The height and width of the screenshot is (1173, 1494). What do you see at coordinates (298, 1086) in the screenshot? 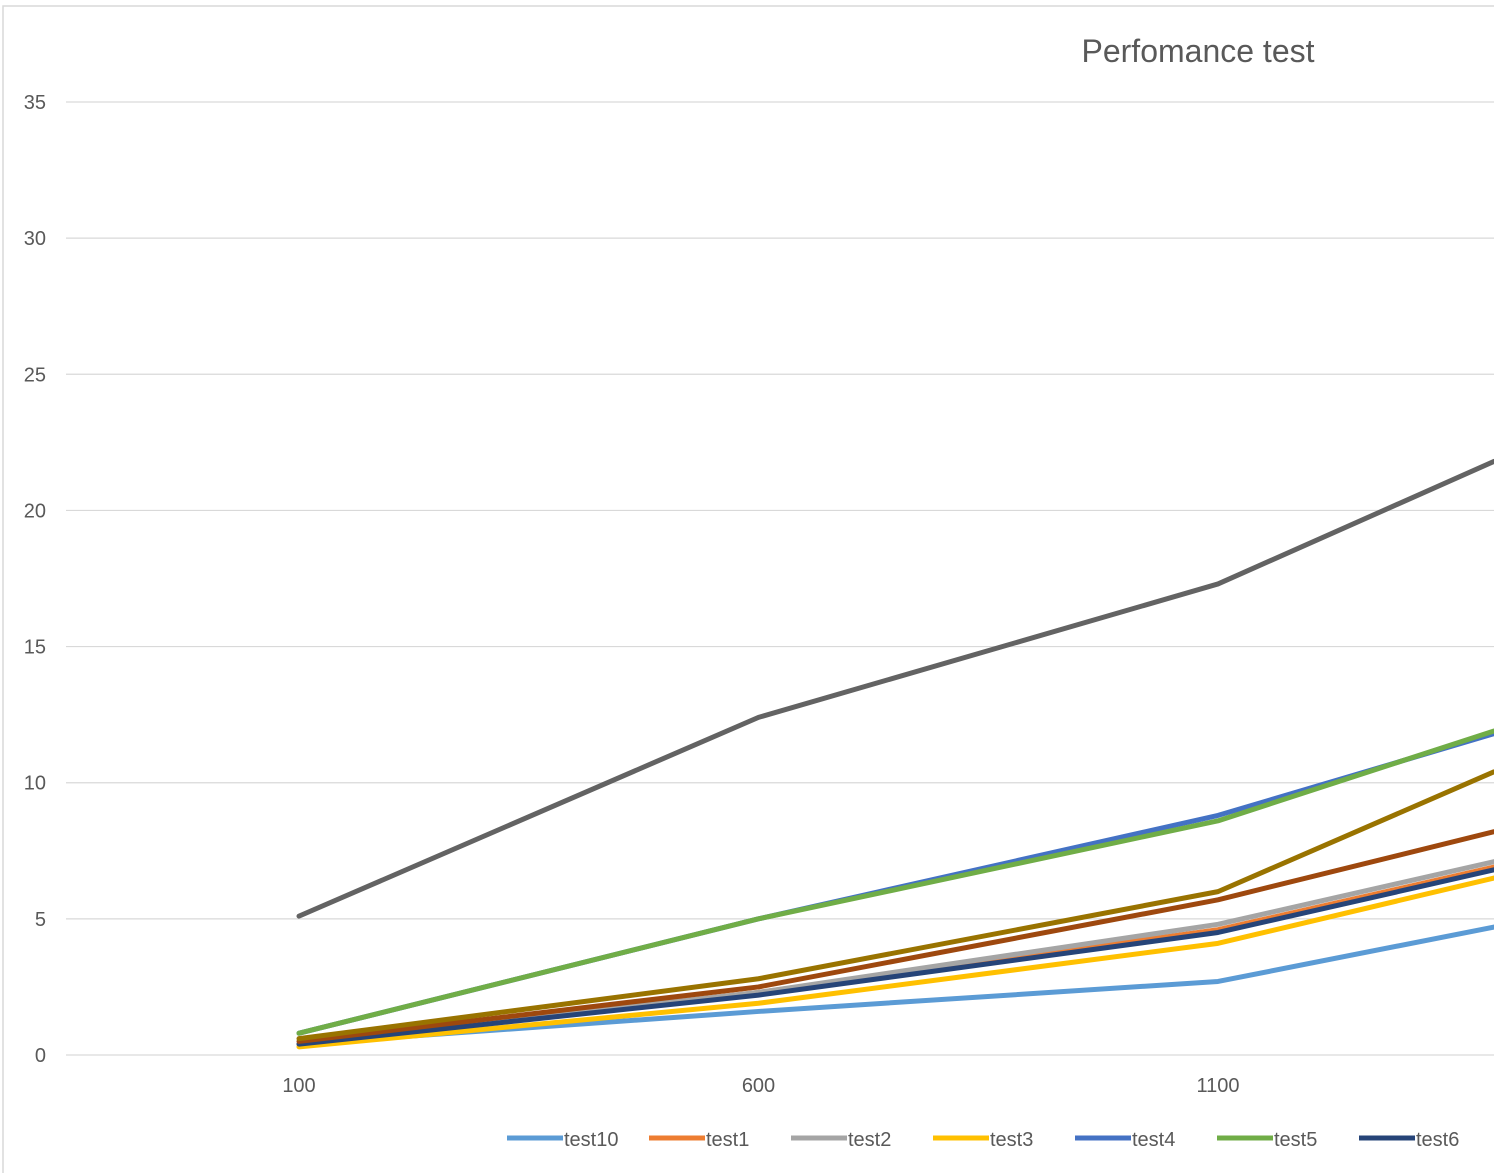
I see `x-tick-label: 100` at bounding box center [298, 1086].